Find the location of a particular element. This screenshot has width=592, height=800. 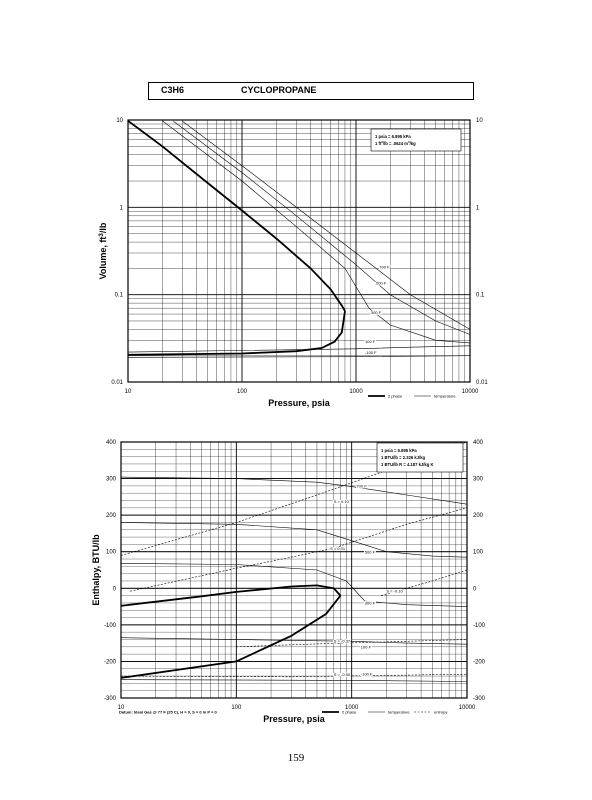

y-tick-label-right: 400 is located at coordinates (478, 443).